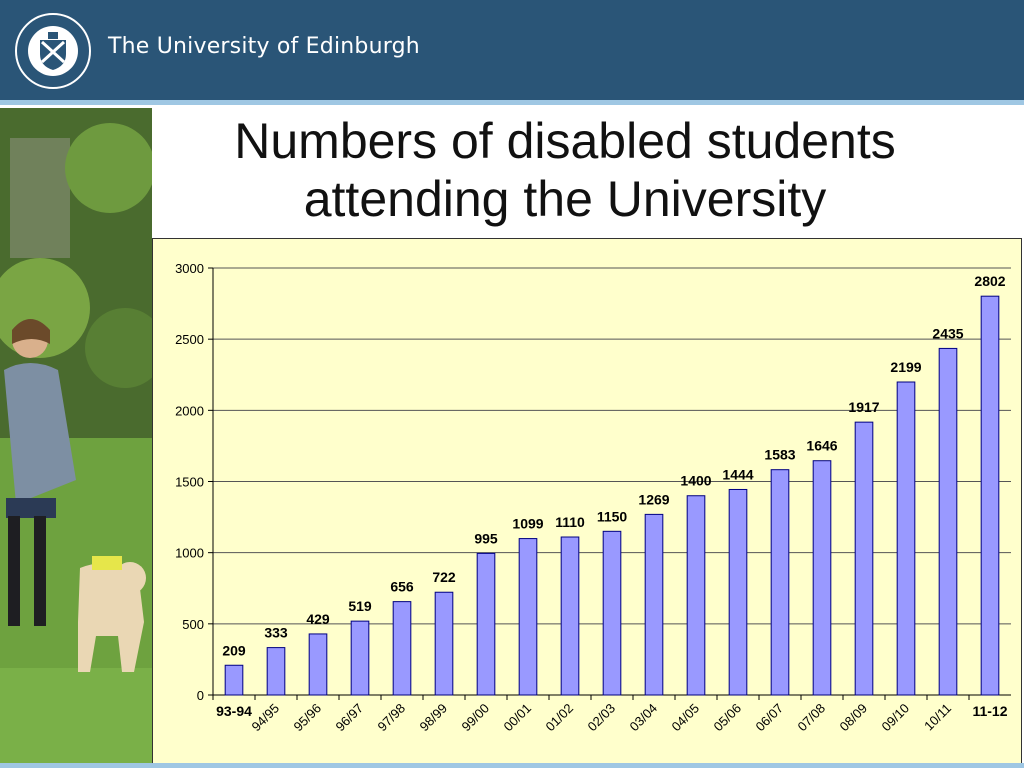 Image resolution: width=1024 pixels, height=768 pixels. Describe the element at coordinates (812, 718) in the screenshot. I see `x-tick-label: 07/08` at that location.